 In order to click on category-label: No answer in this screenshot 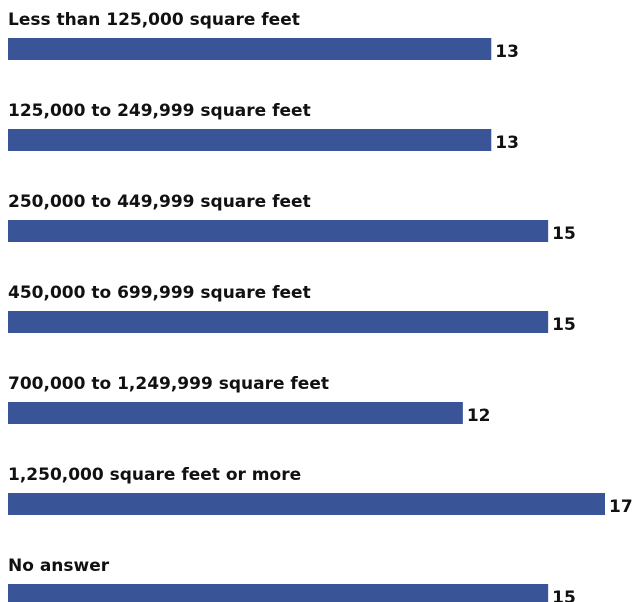, I will do `click(59, 566)`.